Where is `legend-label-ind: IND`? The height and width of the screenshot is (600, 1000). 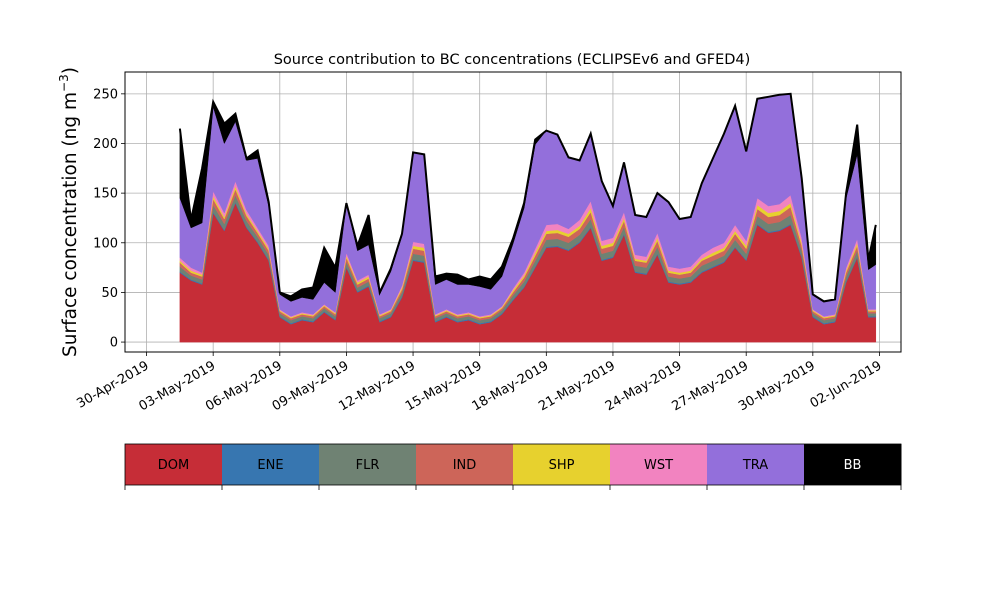 legend-label-ind: IND is located at coordinates (465, 465).